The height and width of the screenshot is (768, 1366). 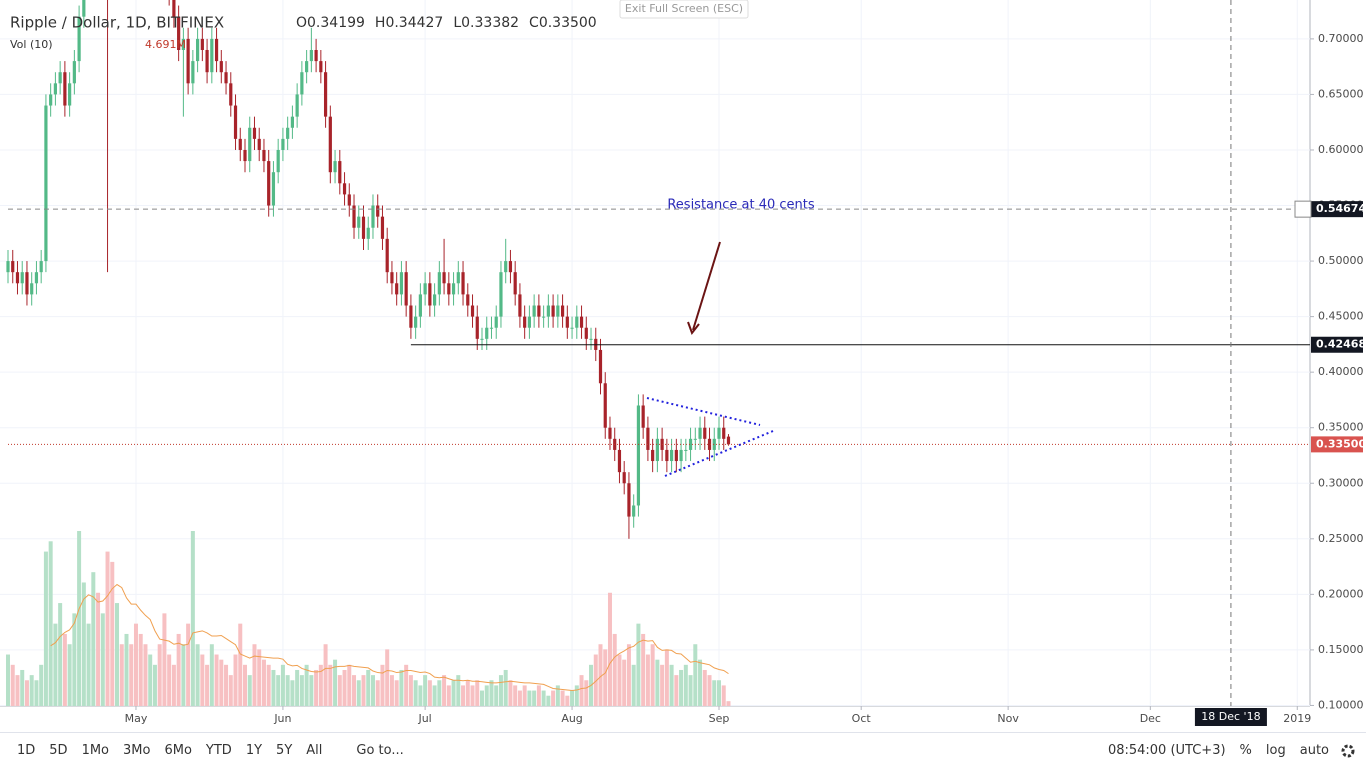 What do you see at coordinates (95, 750) in the screenshot?
I see `timeframe-button: 1Mo` at bounding box center [95, 750].